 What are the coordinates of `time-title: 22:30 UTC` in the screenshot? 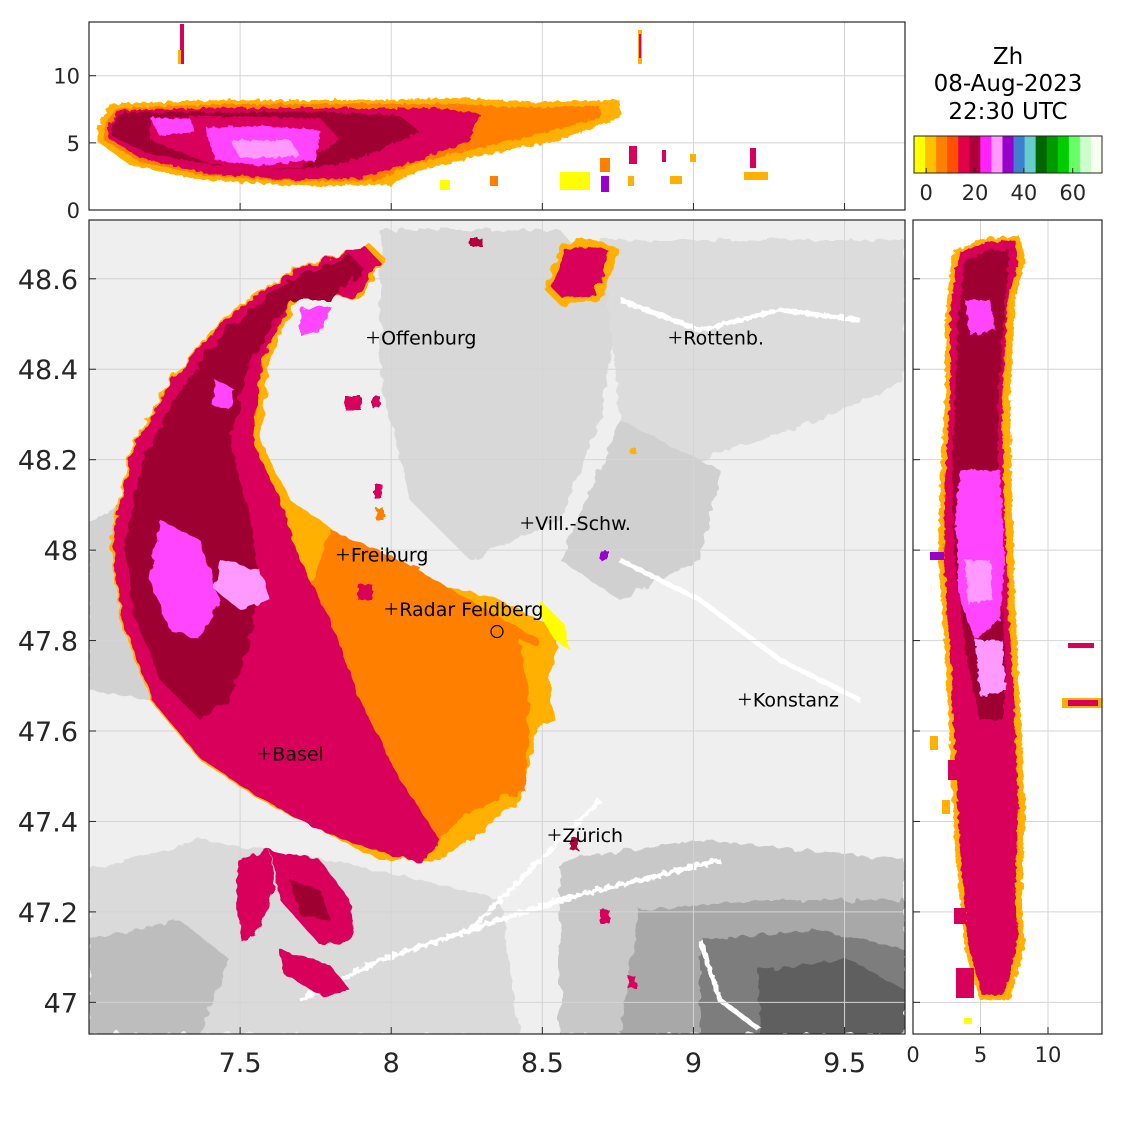 It's located at (1007, 112).